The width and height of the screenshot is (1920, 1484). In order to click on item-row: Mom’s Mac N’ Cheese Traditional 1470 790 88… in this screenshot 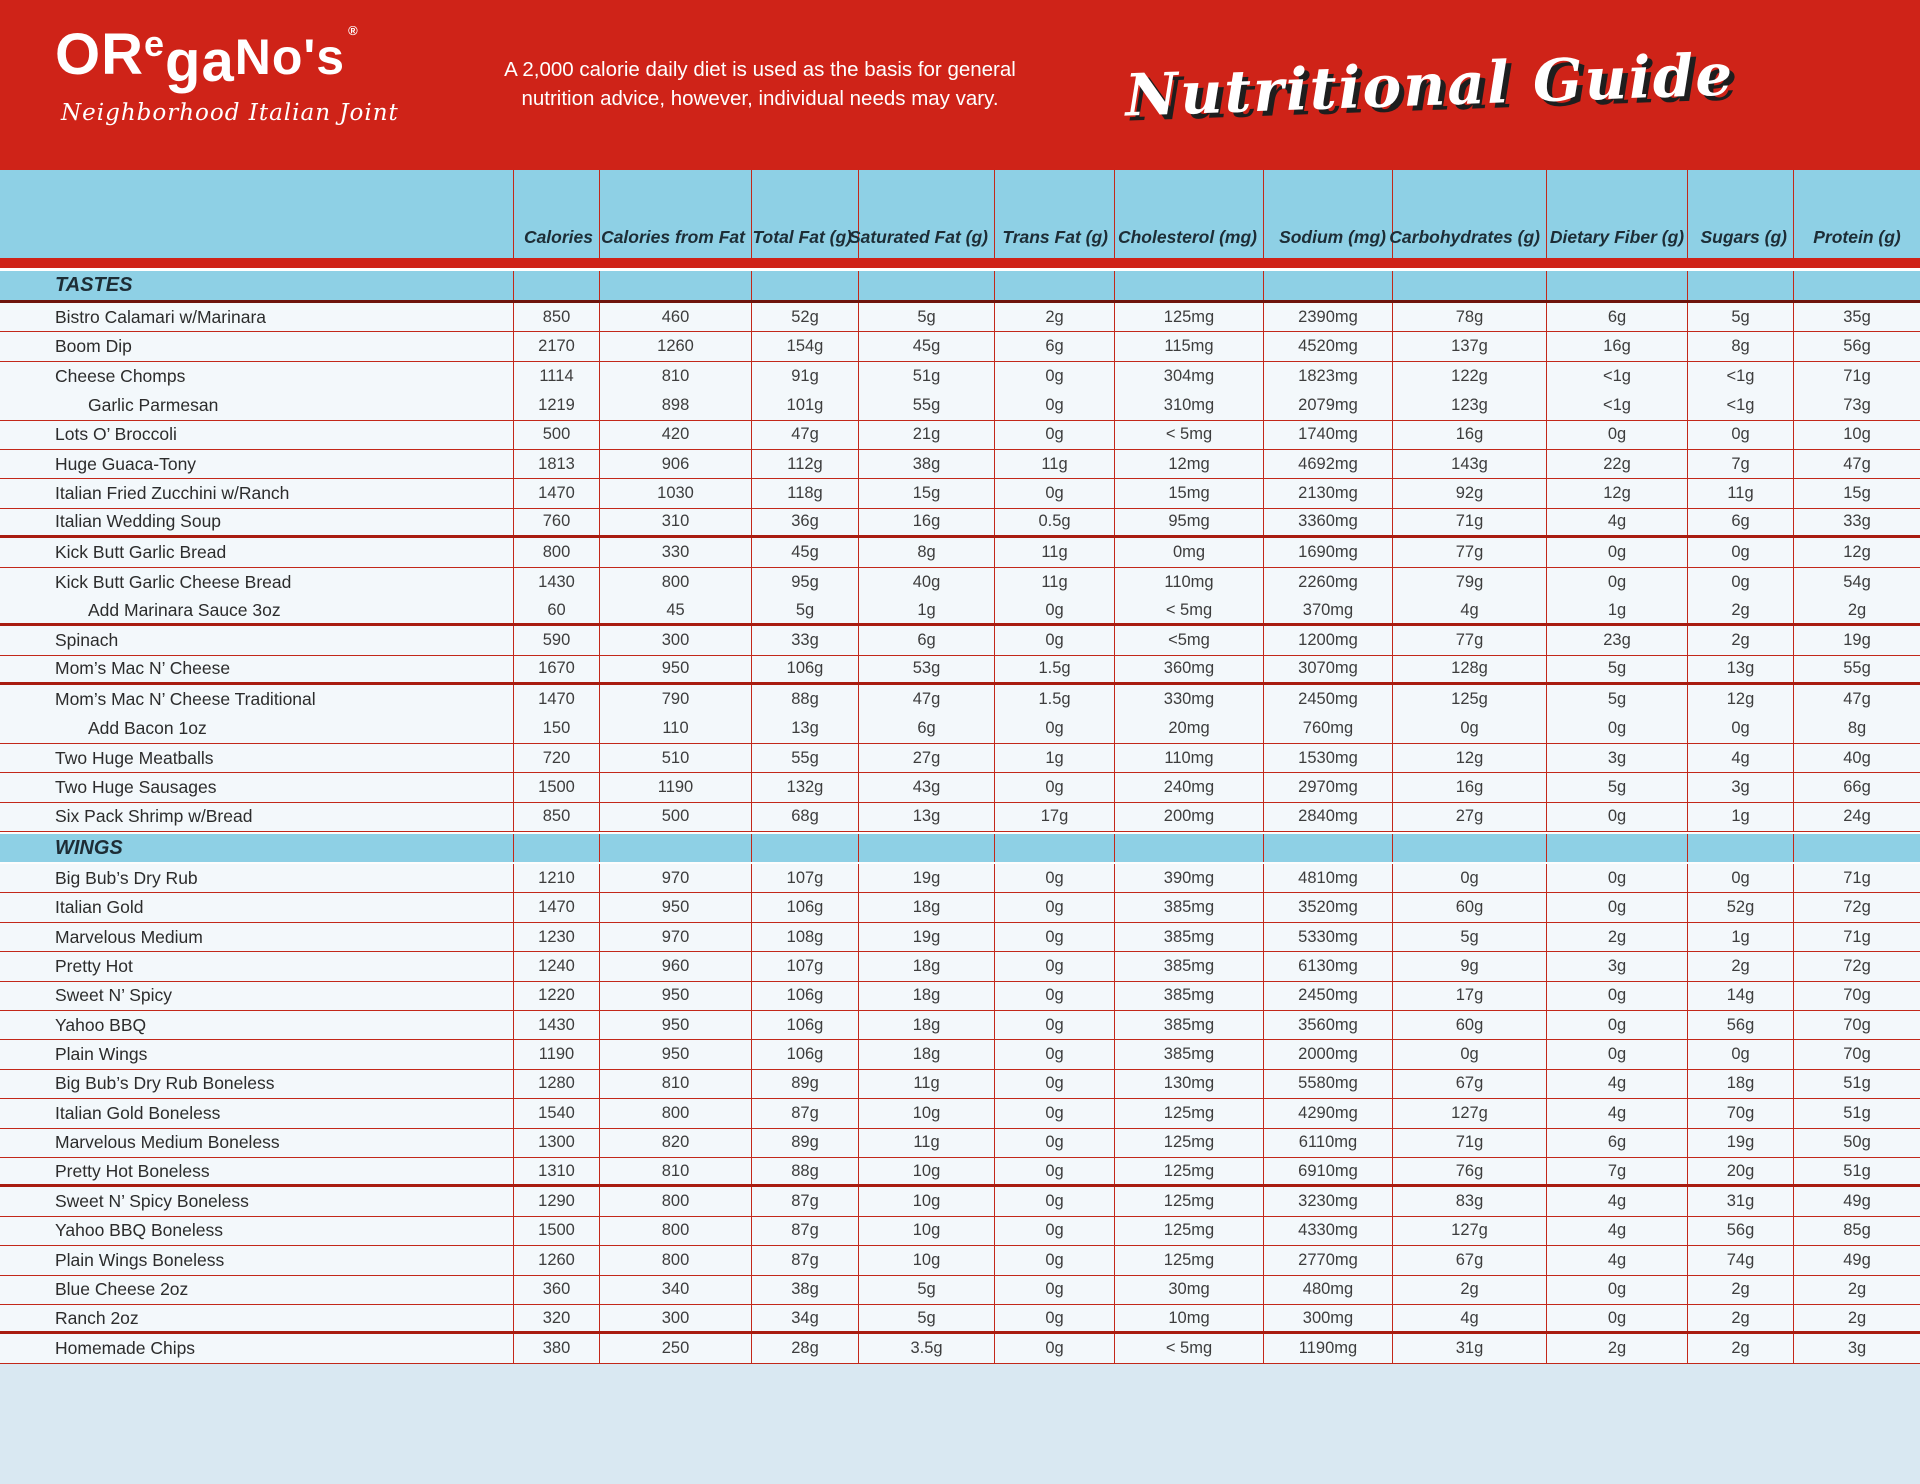, I will do `click(960, 700)`.